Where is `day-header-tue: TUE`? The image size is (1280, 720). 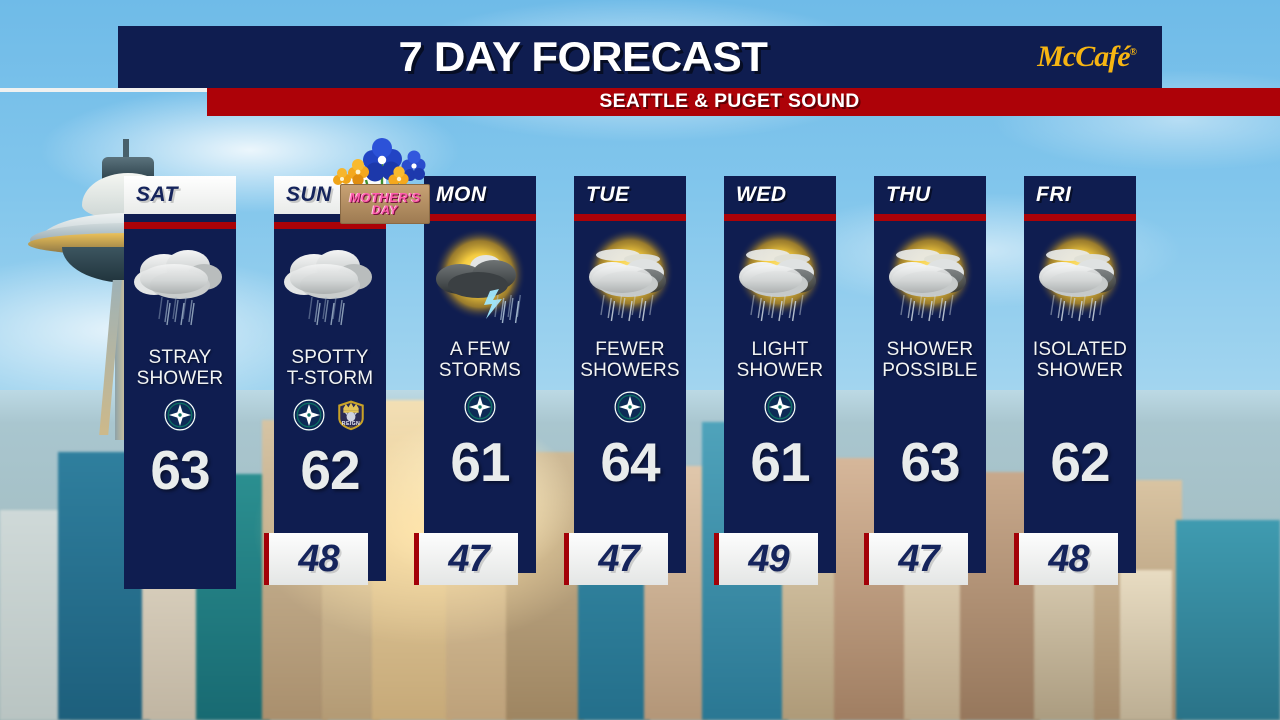 day-header-tue: TUE is located at coordinates (630, 195).